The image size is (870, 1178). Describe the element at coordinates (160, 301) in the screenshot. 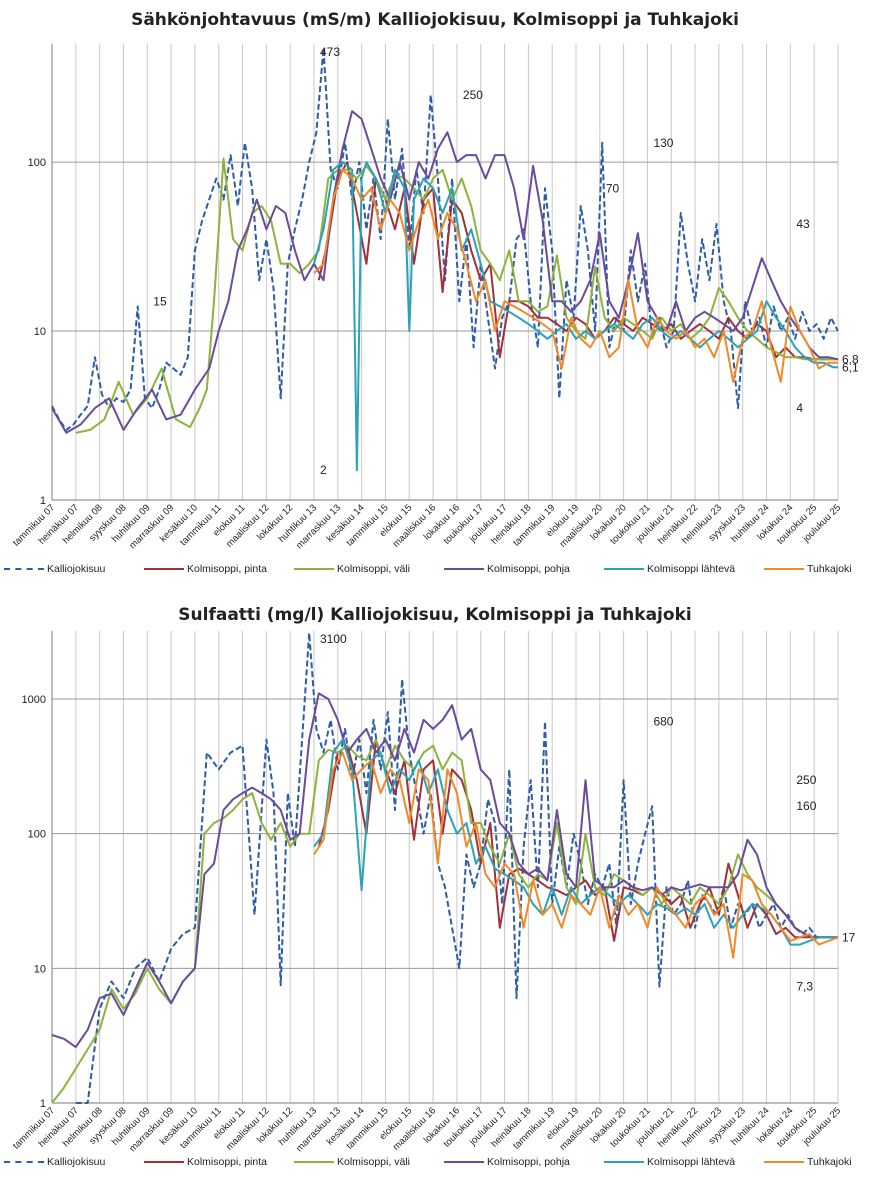

I see `data-annotation: 15` at that location.